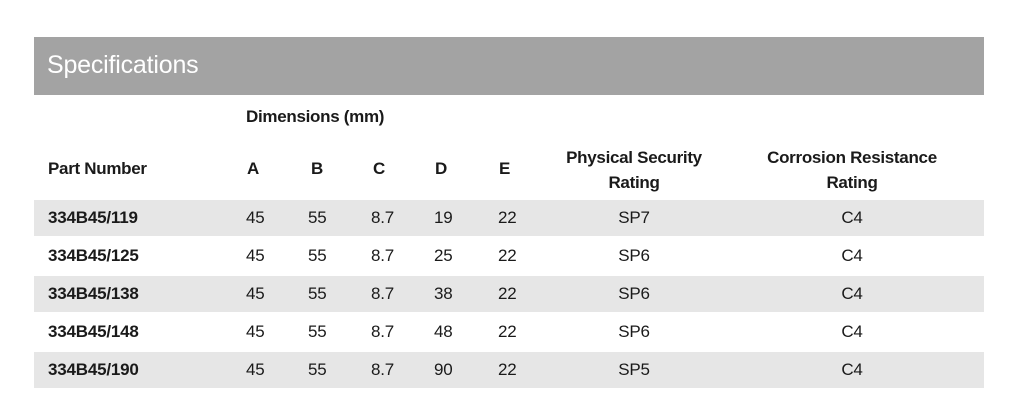 This screenshot has width=1024, height=406. I want to click on column-header-d: D, so click(441, 168).